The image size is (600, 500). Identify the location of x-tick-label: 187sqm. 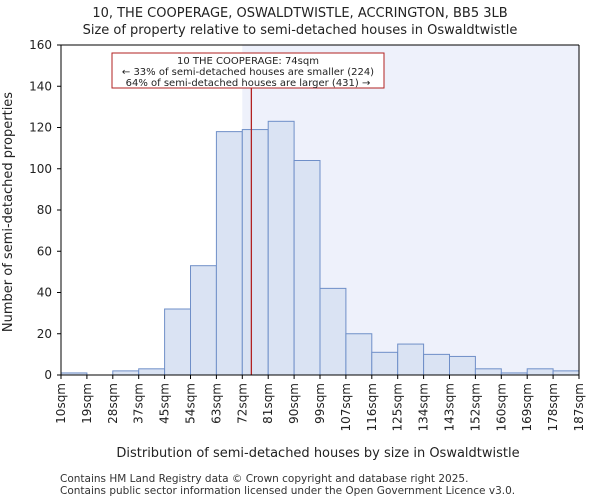
(579, 407).